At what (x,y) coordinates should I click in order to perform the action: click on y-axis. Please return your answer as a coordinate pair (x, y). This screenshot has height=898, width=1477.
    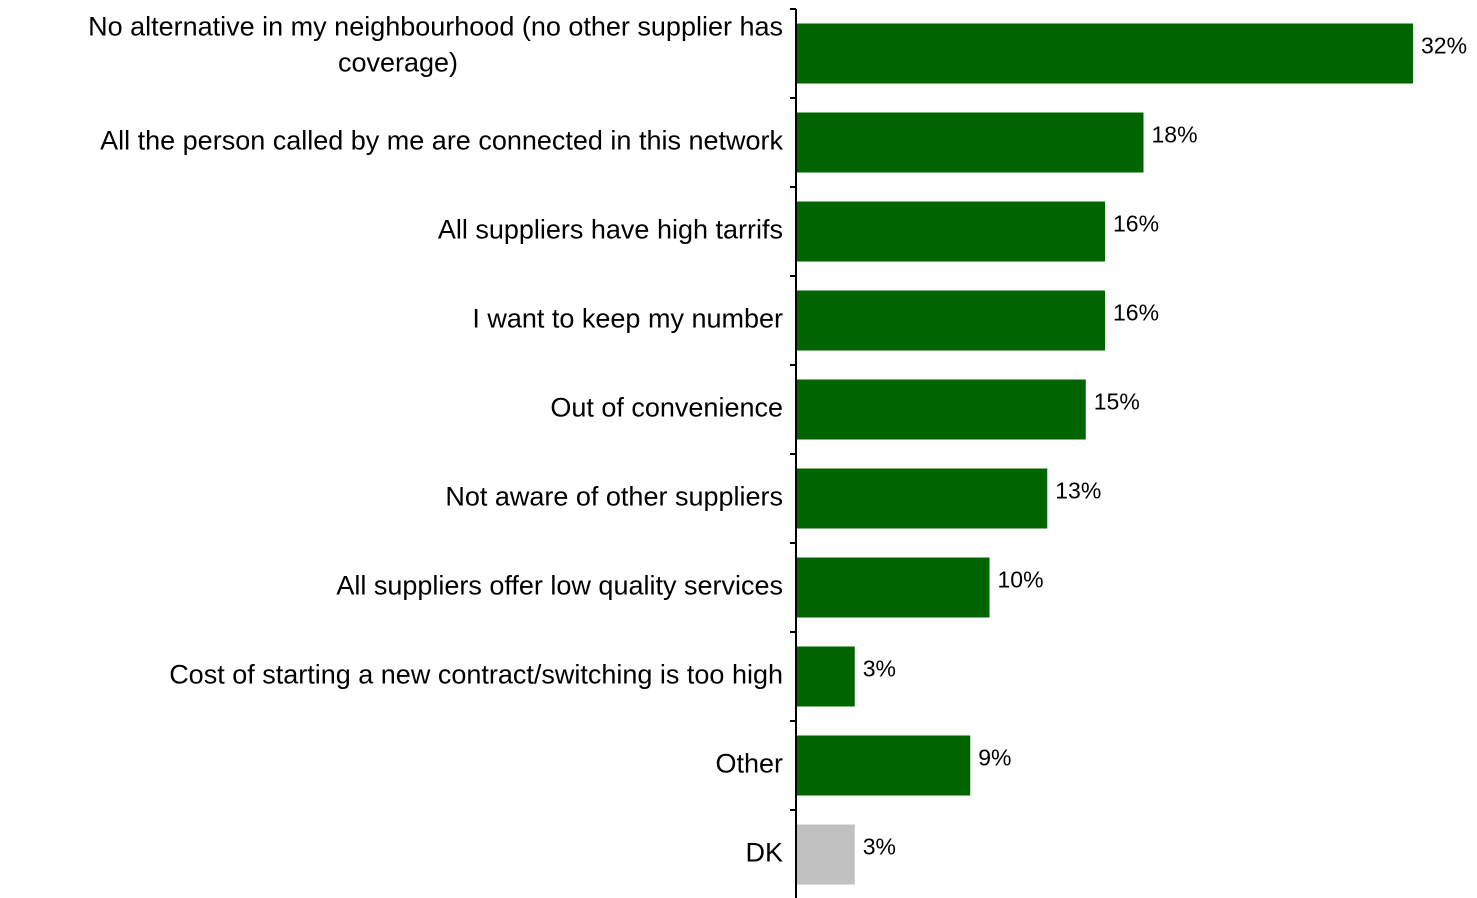
    Looking at the image, I should click on (793, 453).